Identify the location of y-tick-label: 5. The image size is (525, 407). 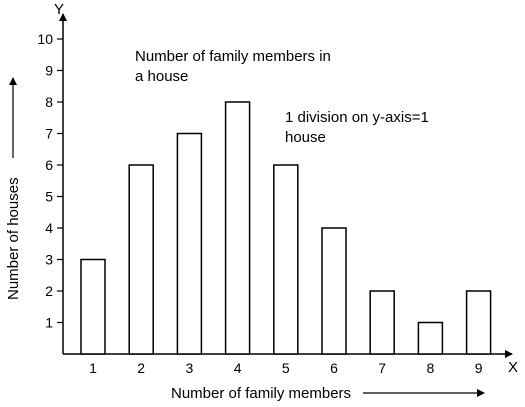
(49, 197).